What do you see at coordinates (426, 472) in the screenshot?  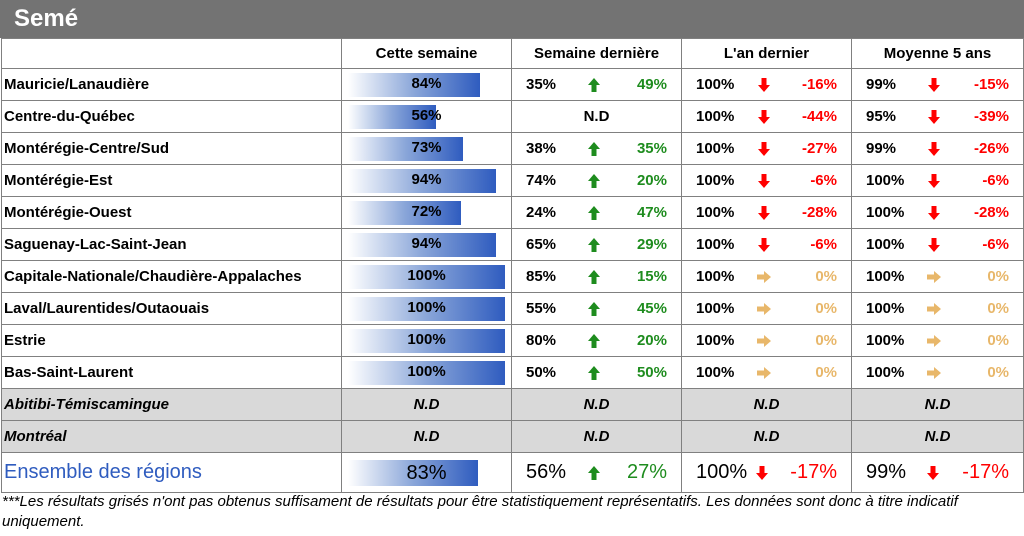 I see `this-week-value: 83%` at bounding box center [426, 472].